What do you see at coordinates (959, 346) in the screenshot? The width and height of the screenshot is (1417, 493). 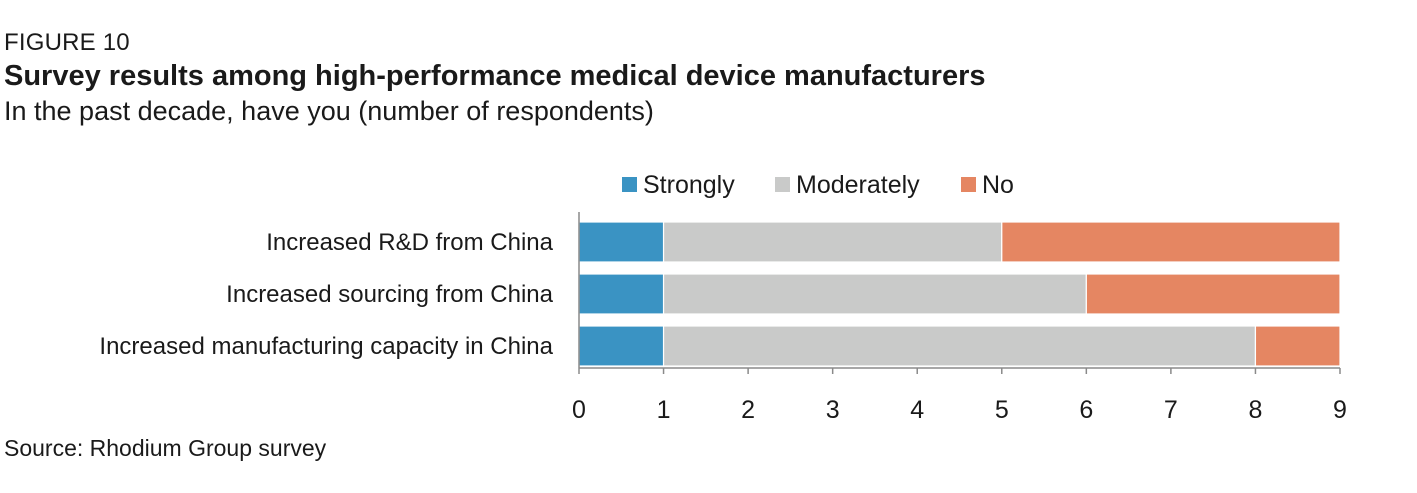 I see `bar-moderately-increased-manufacturing-capacity-in-china` at bounding box center [959, 346].